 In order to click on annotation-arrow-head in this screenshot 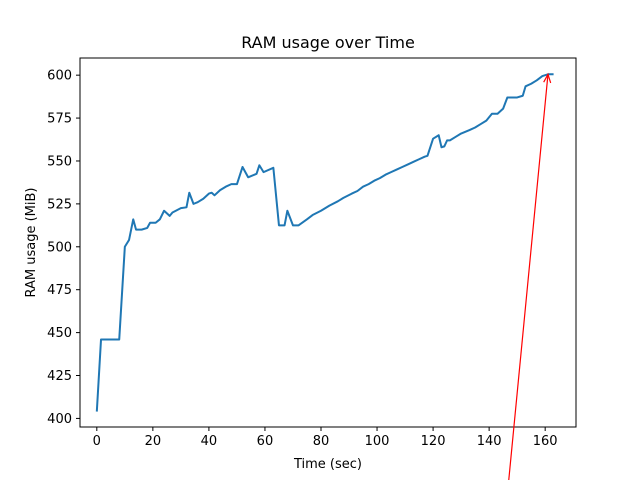, I will do `click(547, 78)`.